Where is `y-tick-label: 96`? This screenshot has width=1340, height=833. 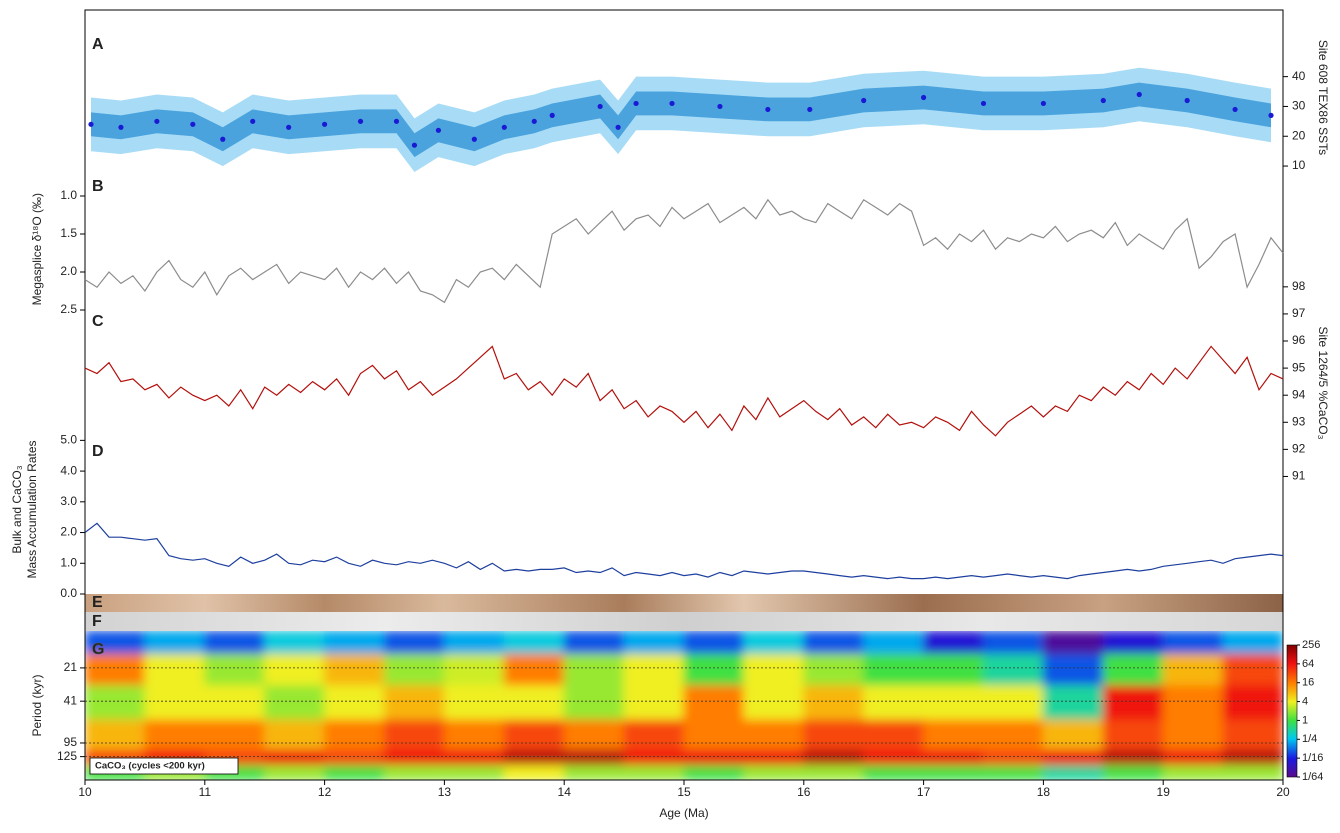 y-tick-label: 96 is located at coordinates (1299, 340).